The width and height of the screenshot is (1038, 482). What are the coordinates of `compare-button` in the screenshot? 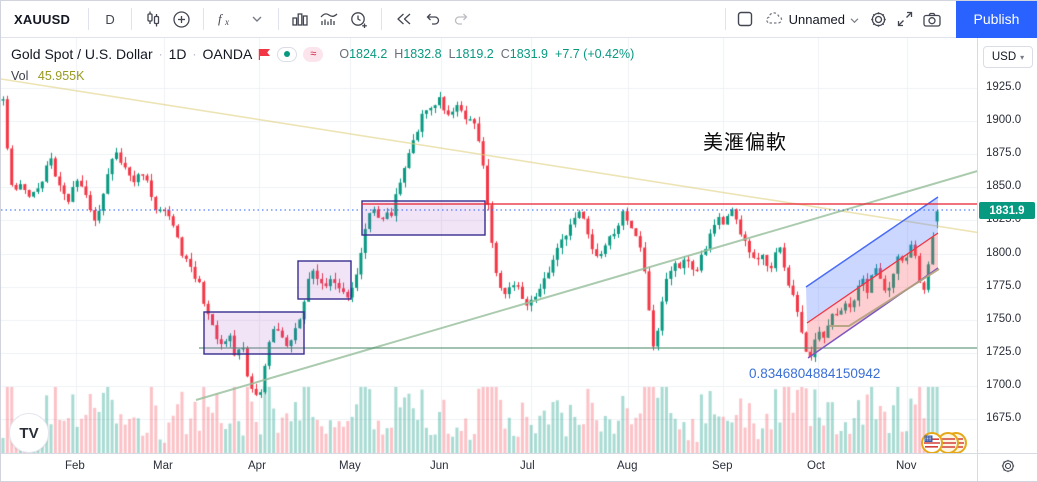 It's located at (181, 19).